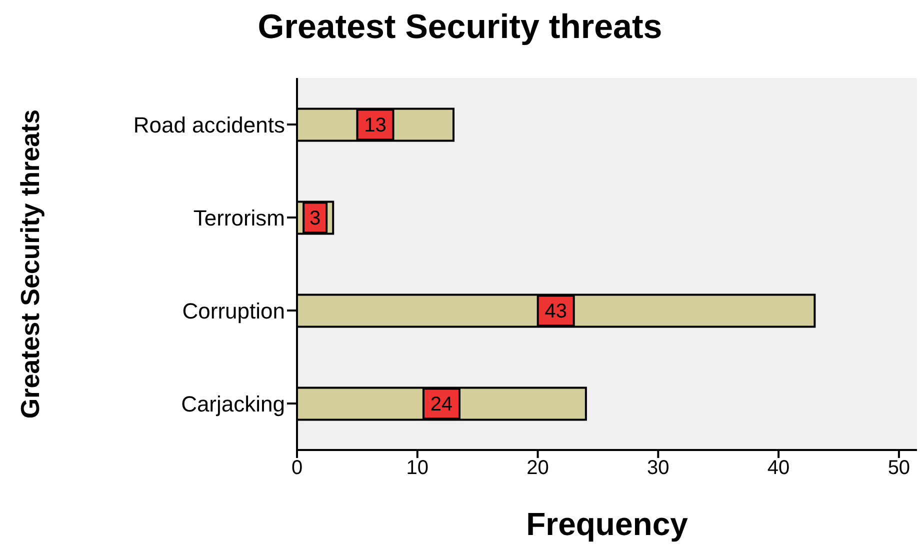  Describe the element at coordinates (315, 219) in the screenshot. I see `data-label: 3` at that location.